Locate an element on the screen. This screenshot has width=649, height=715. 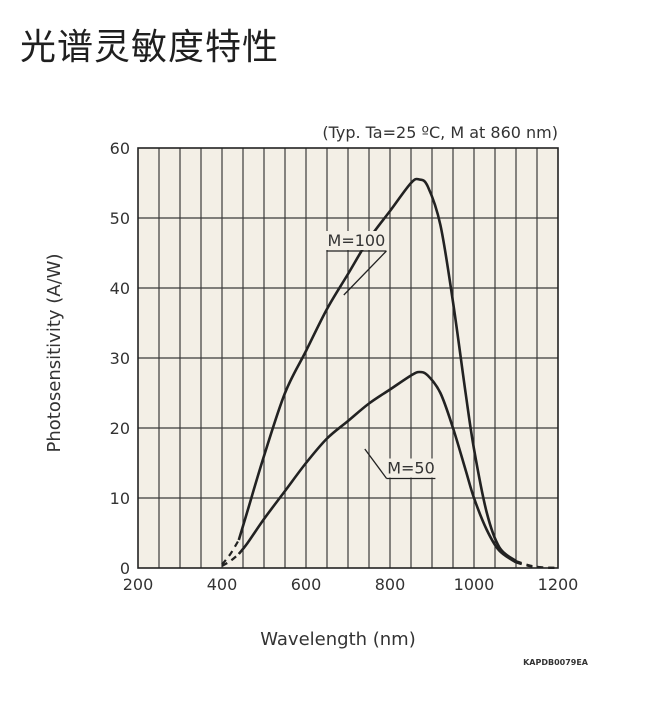
x-tick-label: 600 is located at coordinates (306, 584).